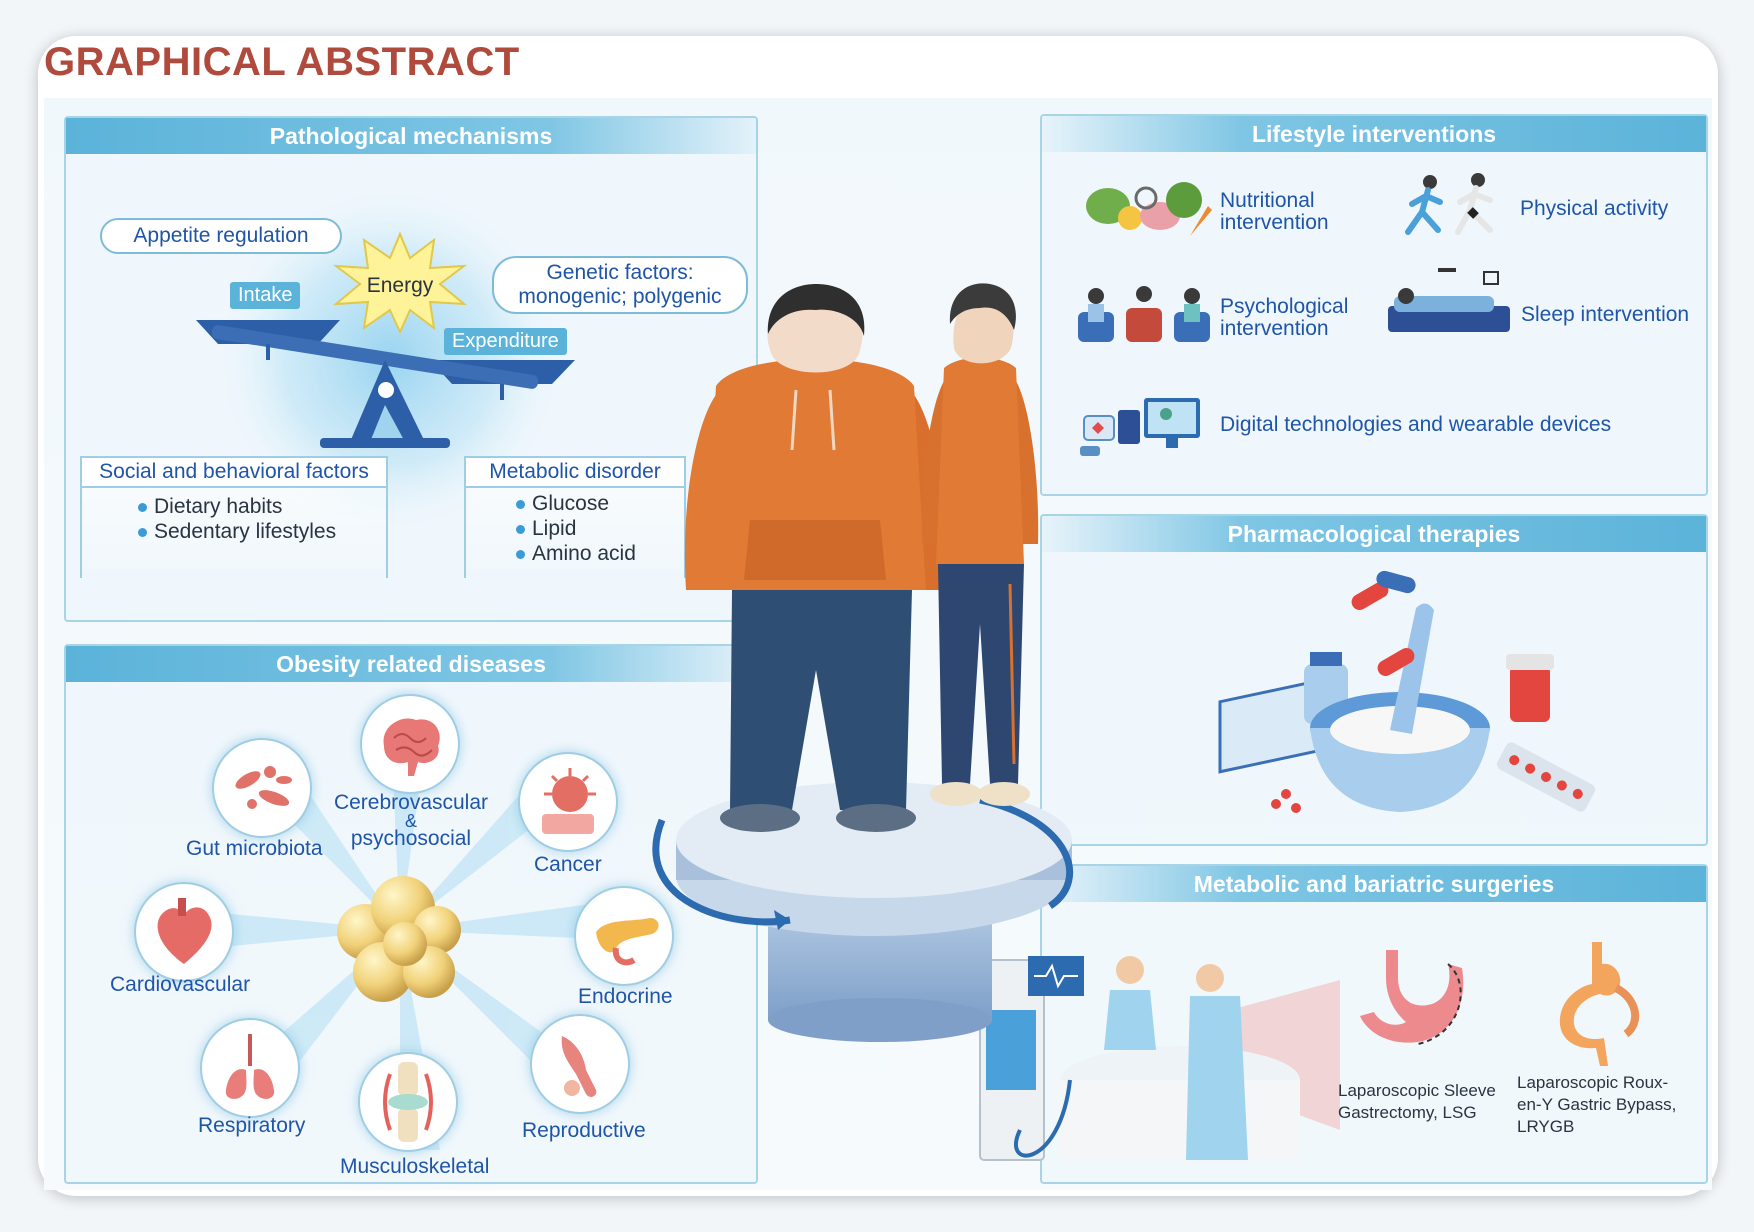  Describe the element at coordinates (554, 528) in the screenshot. I see `metabolic-item-text: Lipid` at that location.